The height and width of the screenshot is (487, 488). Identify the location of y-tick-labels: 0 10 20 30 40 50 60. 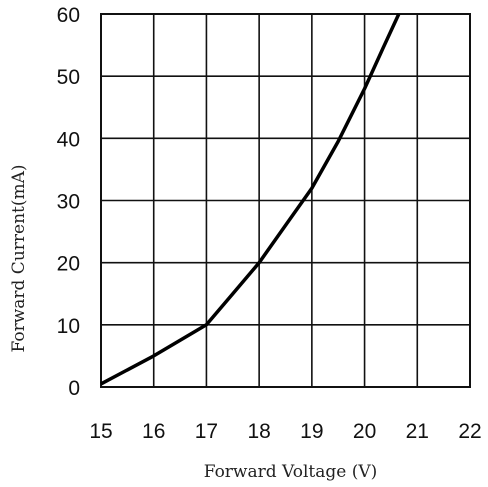
(68, 202).